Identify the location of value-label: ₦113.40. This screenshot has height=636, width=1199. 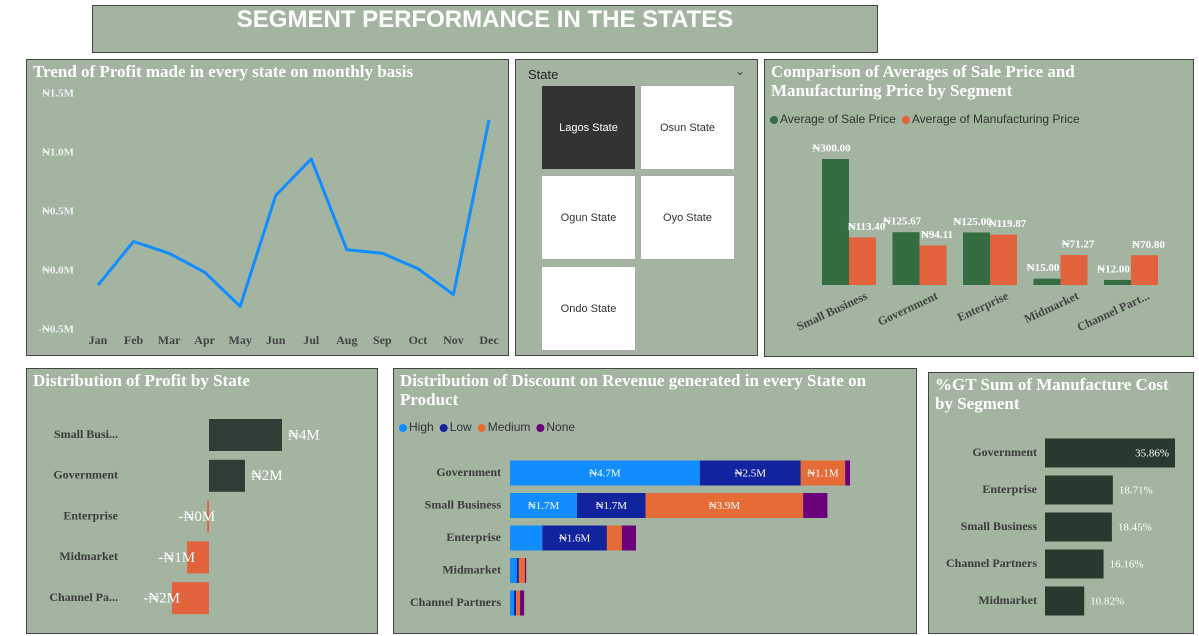
(867, 227).